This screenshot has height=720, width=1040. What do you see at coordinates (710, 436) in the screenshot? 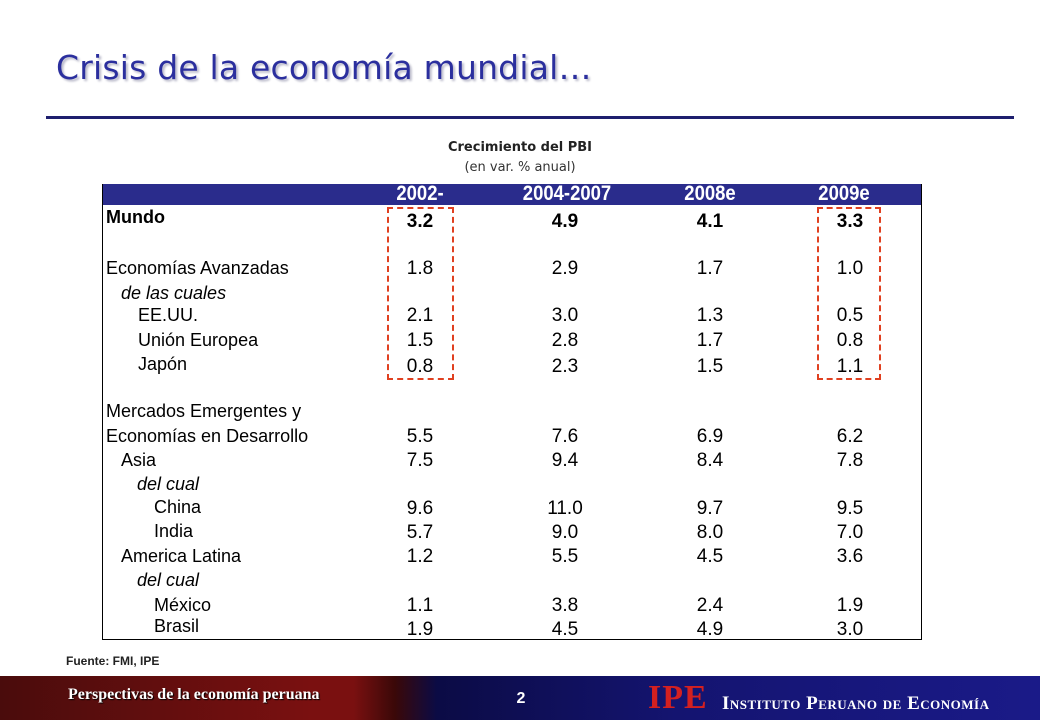
I see `cell: 6.9` at bounding box center [710, 436].